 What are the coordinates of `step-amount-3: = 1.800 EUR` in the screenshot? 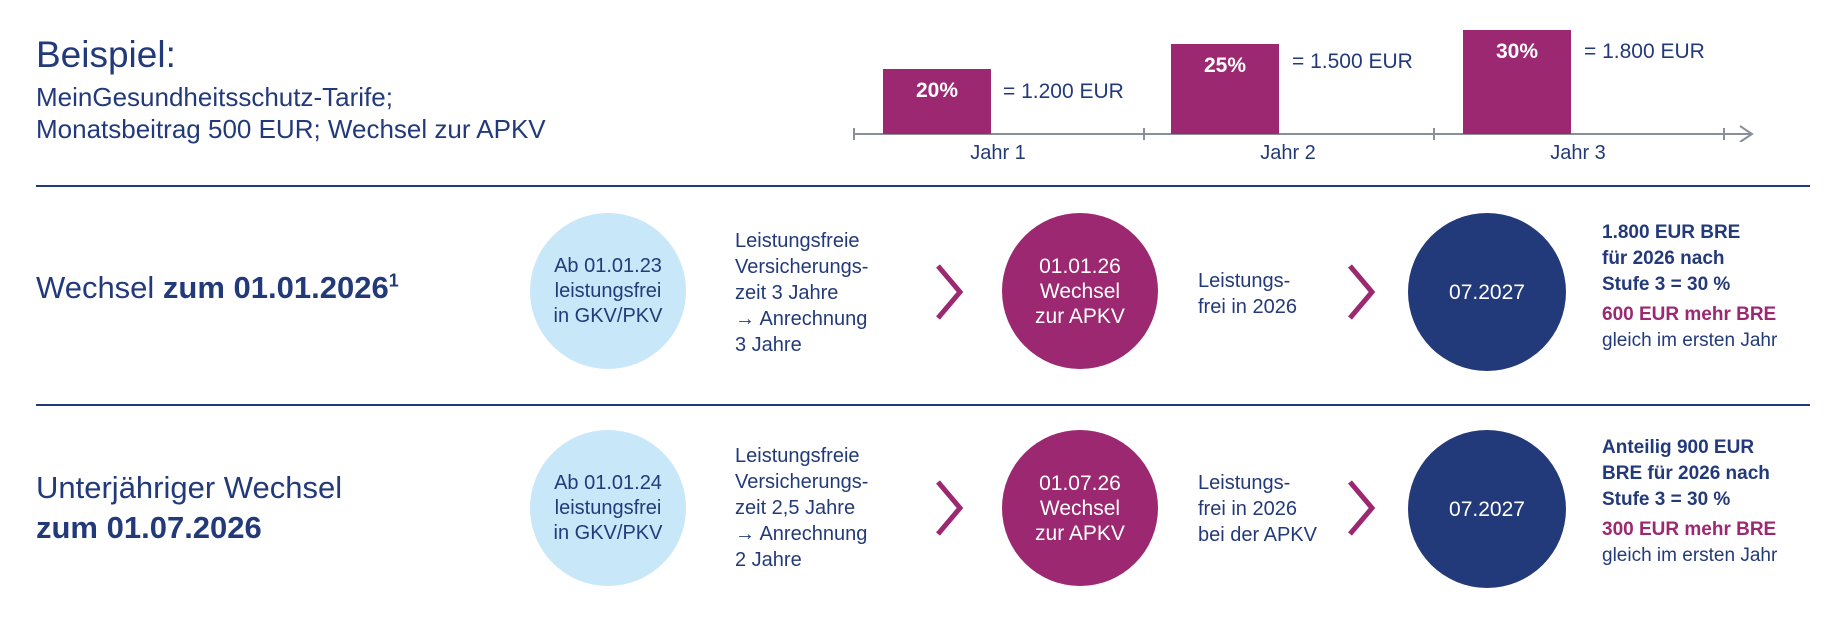 It's located at (1644, 51).